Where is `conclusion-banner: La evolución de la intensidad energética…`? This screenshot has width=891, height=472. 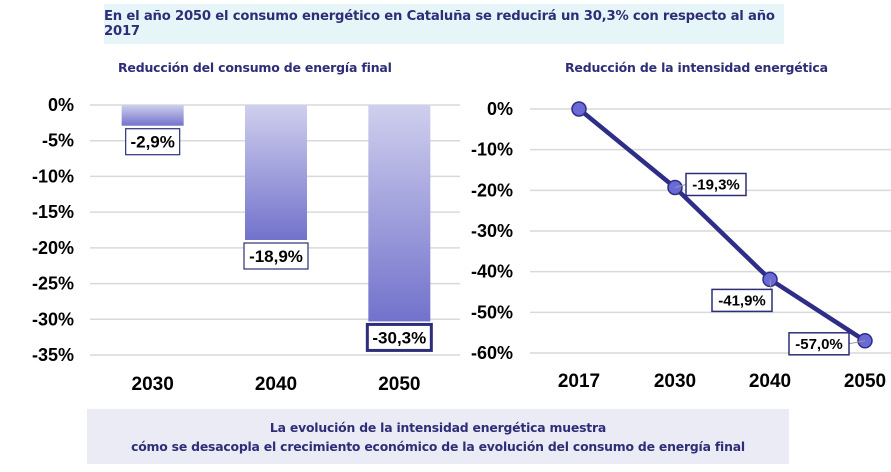
conclusion-banner: La evolución de la intensidad energética… is located at coordinates (438, 436).